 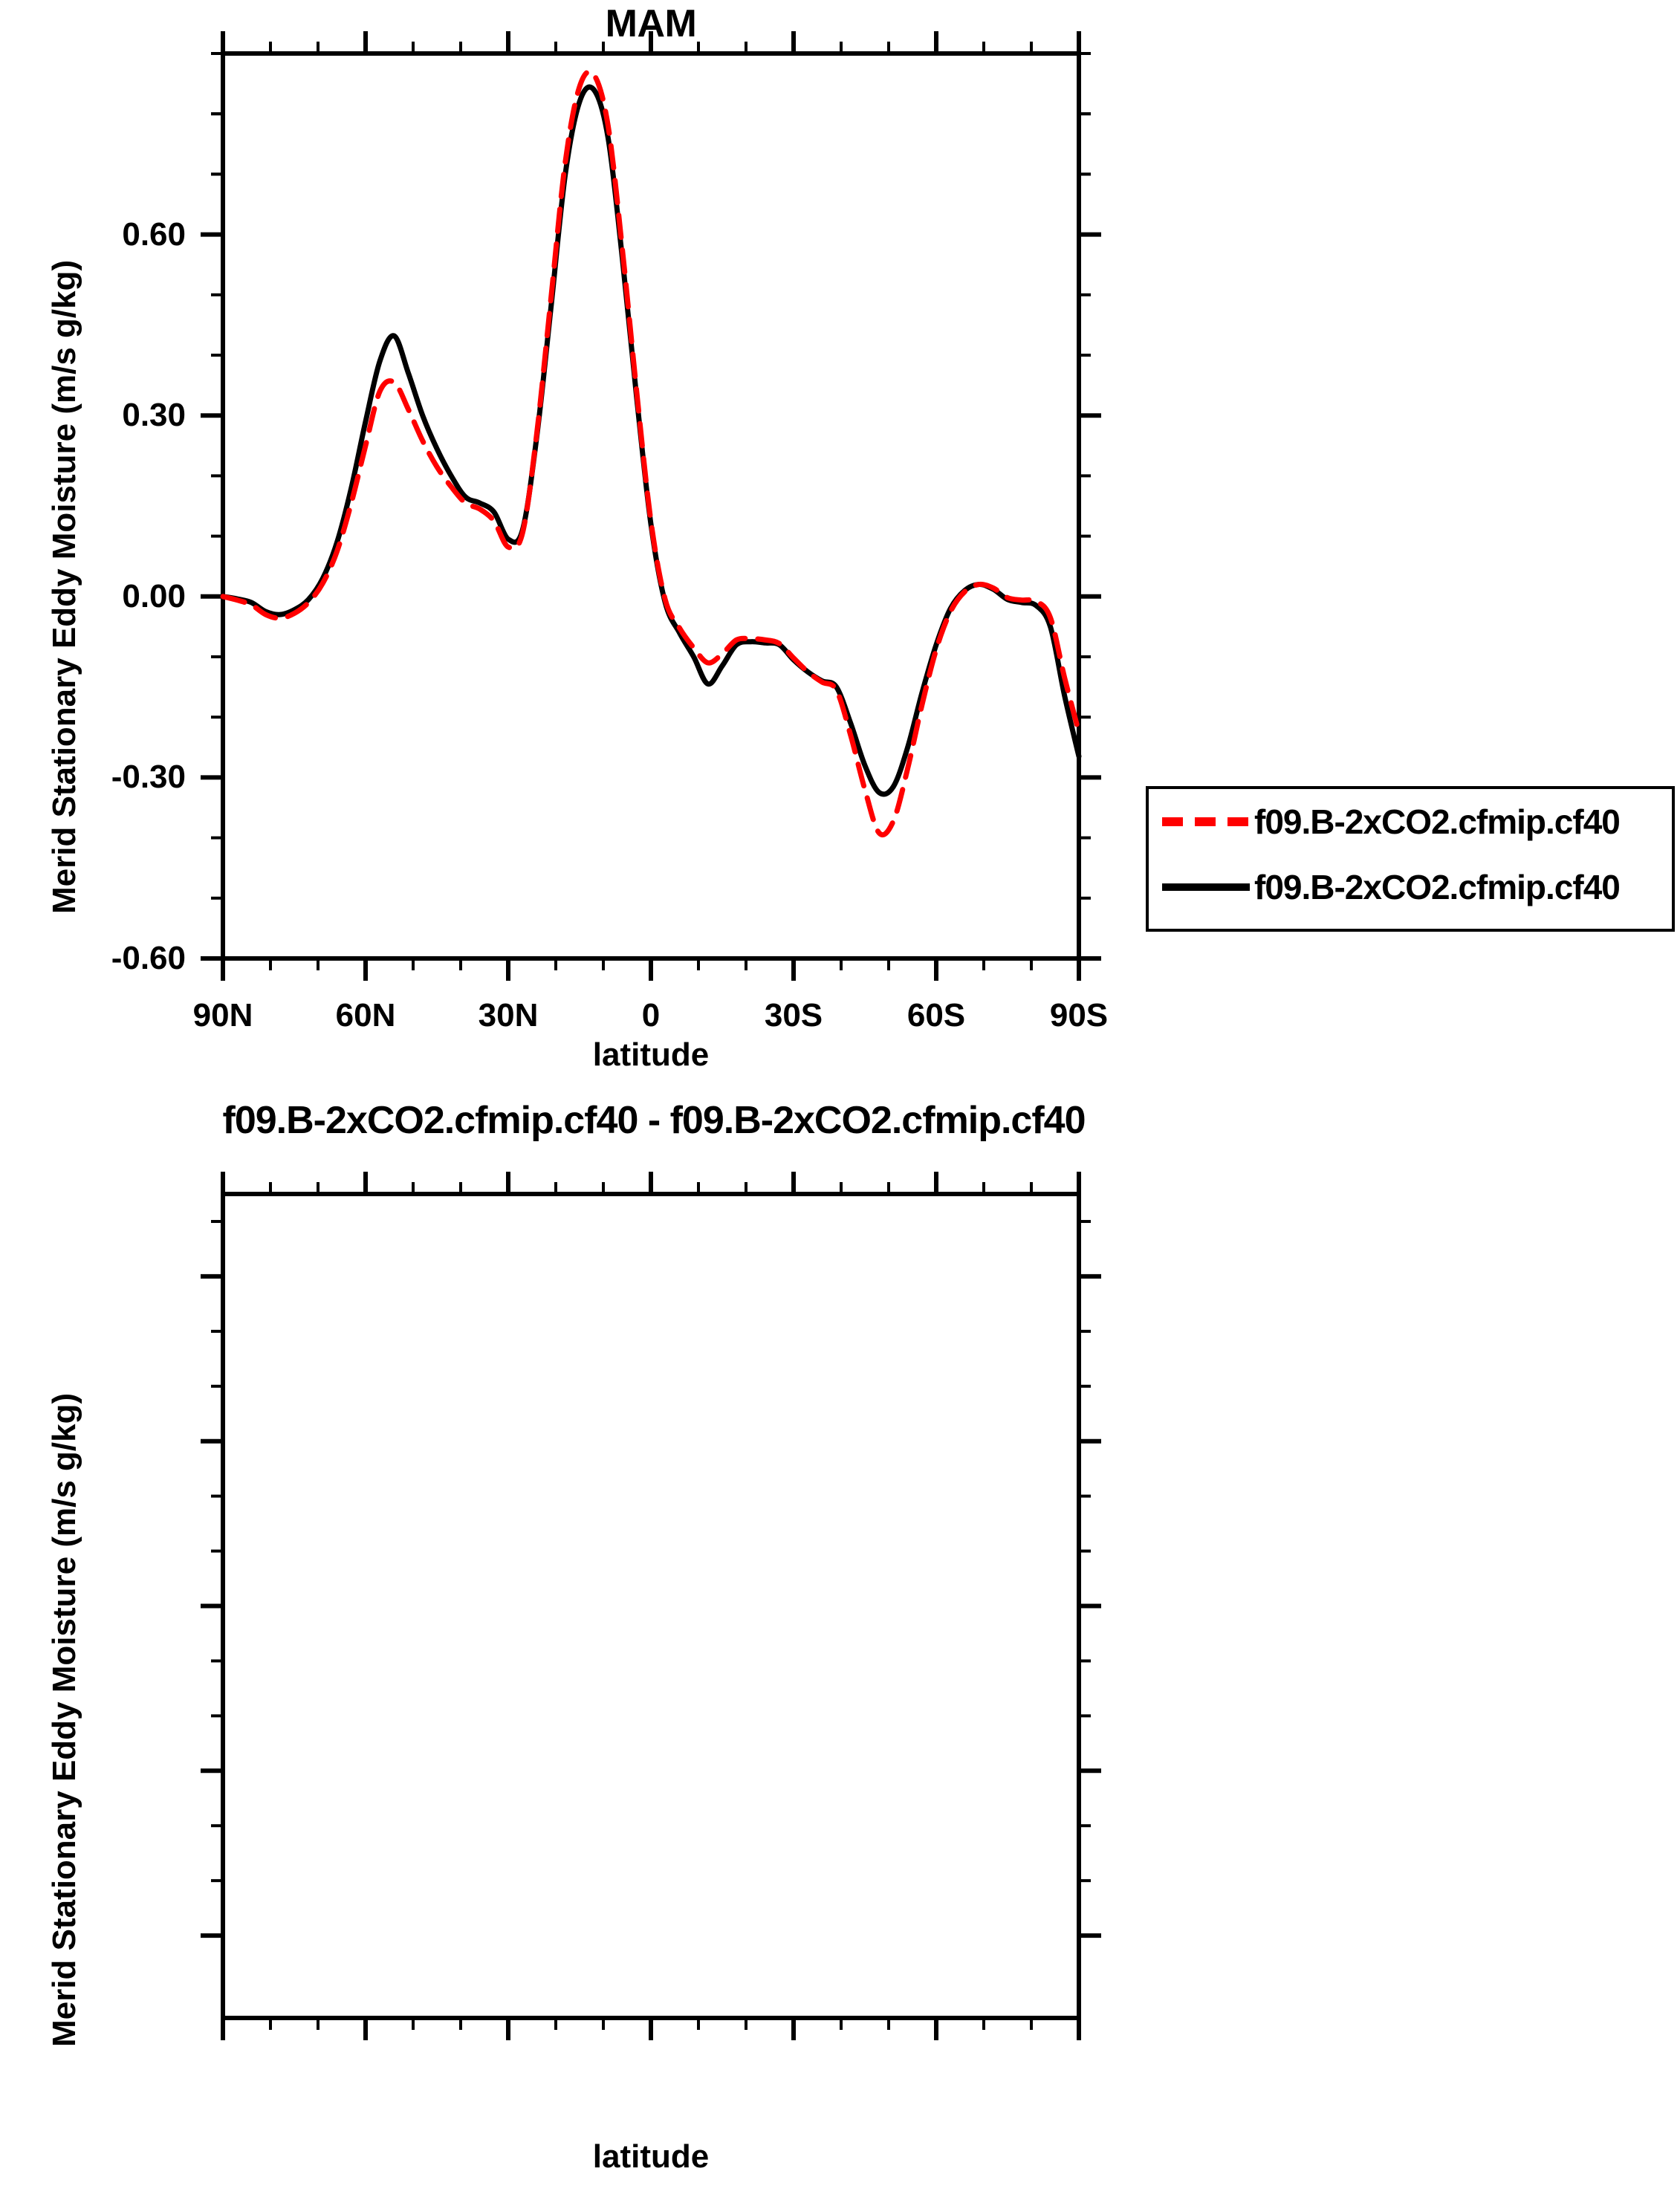 What do you see at coordinates (1206, 822) in the screenshot?
I see `legend-line-dashed-icon` at bounding box center [1206, 822].